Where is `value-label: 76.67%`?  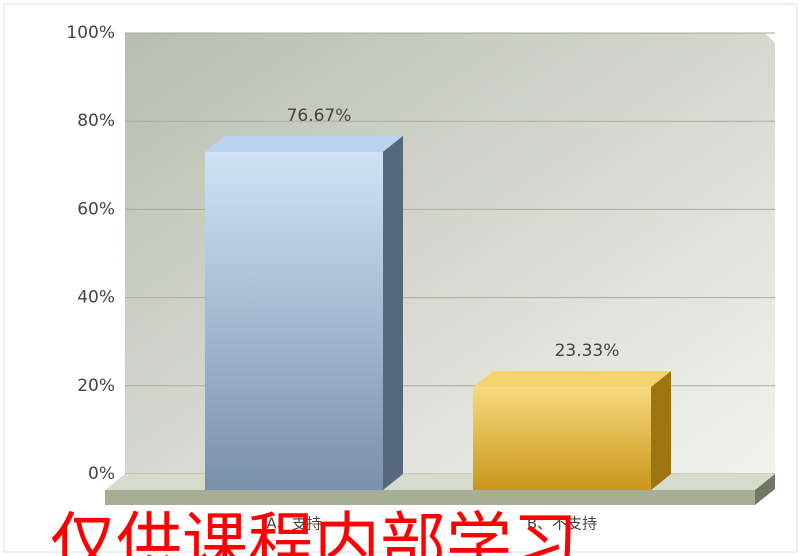 value-label: 76.67% is located at coordinates (319, 116).